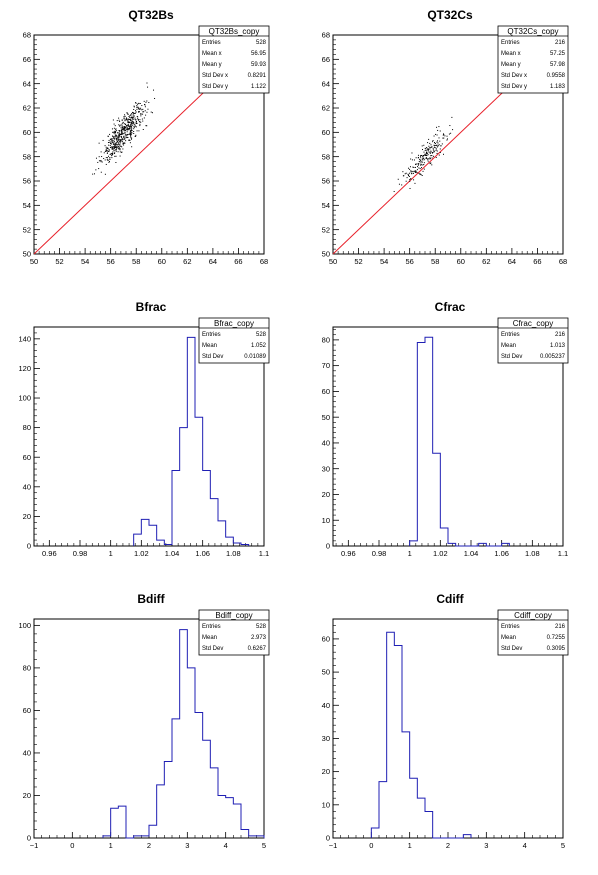  Describe the element at coordinates (326, 639) in the screenshot. I see `y-tick-label: 60` at that location.